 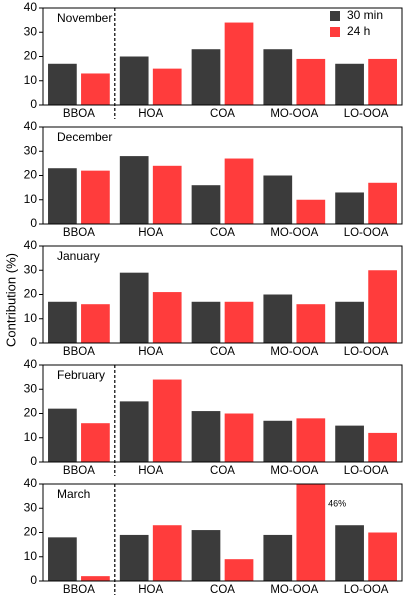 I want to click on legend-swatch, so click(x=335, y=32).